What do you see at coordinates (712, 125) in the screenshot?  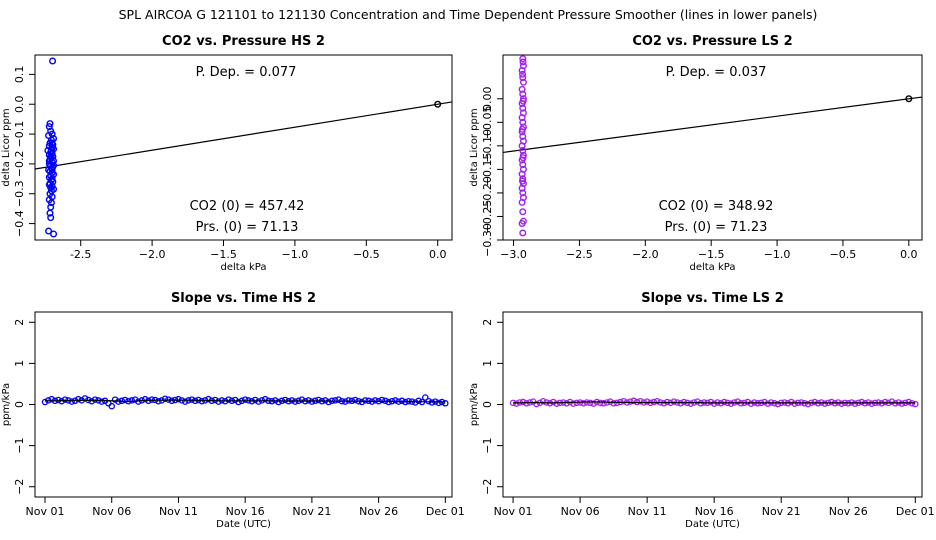 I see `fit-line` at bounding box center [712, 125].